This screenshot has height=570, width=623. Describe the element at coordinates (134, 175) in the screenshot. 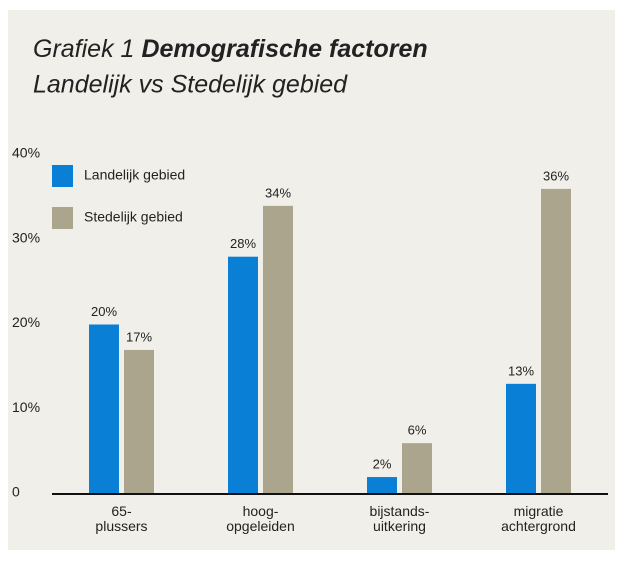

I see `legend-label: Landelijk gebied` at that location.